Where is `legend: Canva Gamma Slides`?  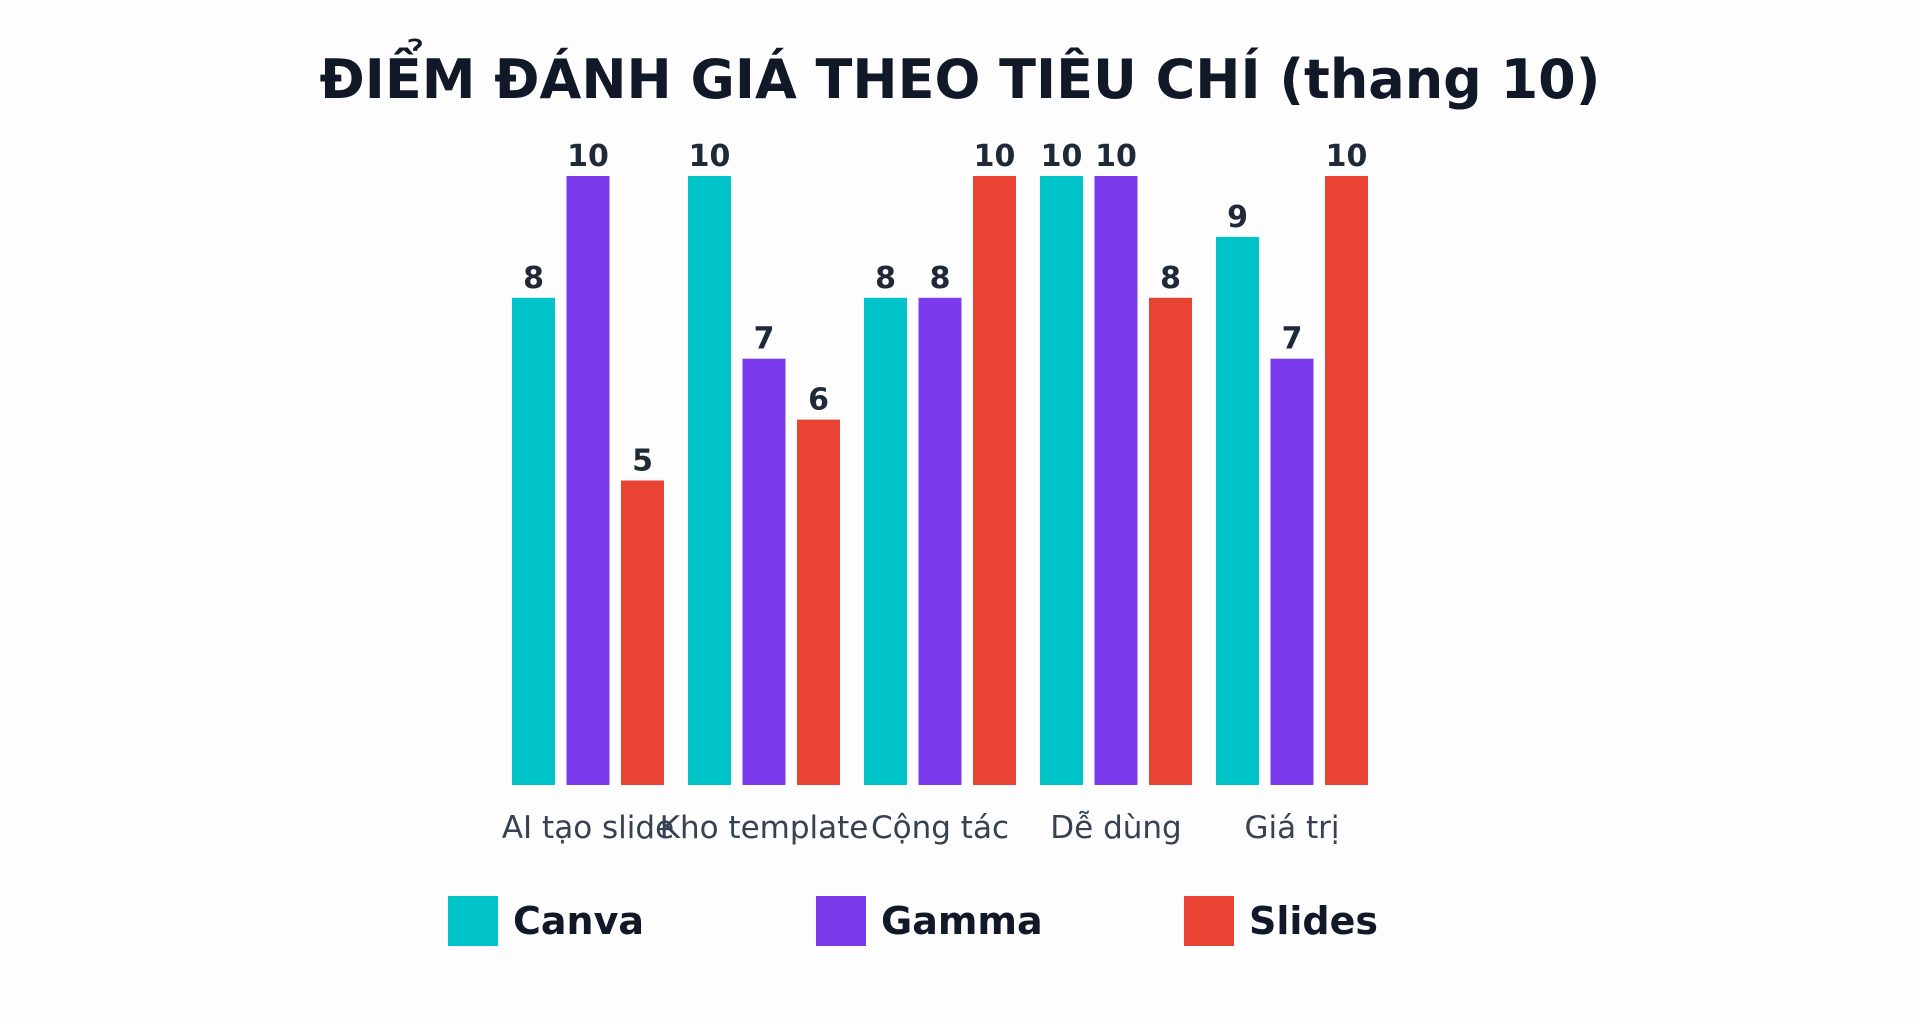 legend: Canva Gamma Slides is located at coordinates (913, 921).